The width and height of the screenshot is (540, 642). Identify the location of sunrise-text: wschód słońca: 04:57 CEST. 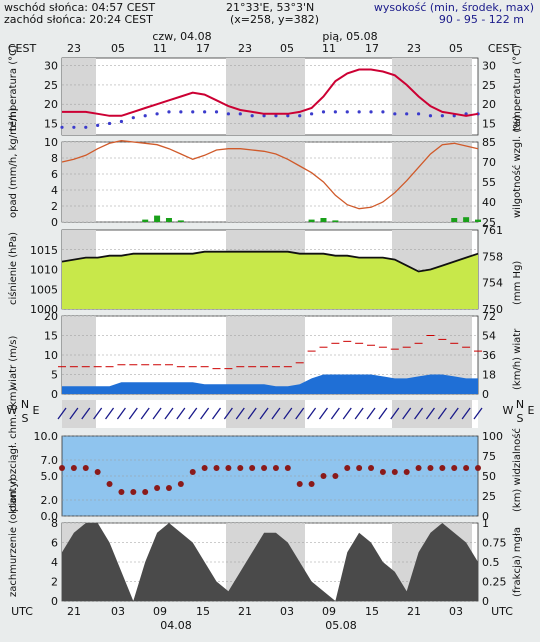
(80, 7).